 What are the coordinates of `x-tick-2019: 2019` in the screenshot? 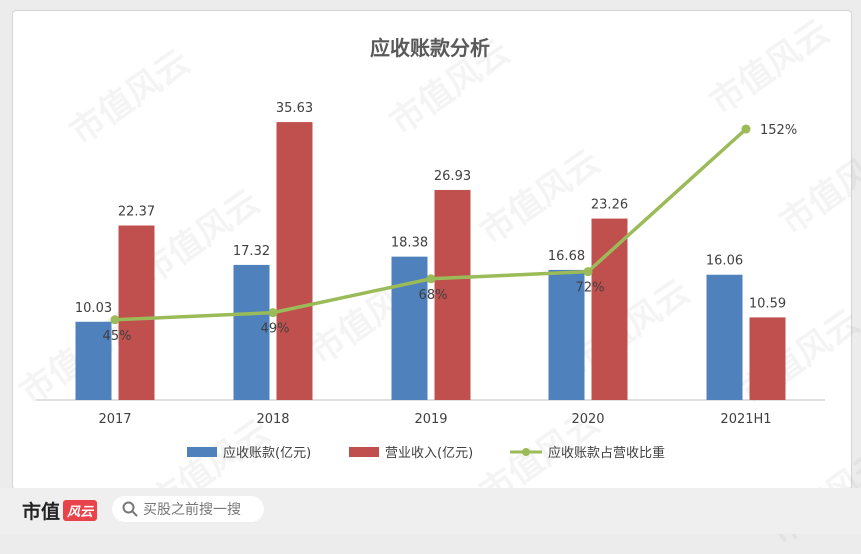 It's located at (430, 419).